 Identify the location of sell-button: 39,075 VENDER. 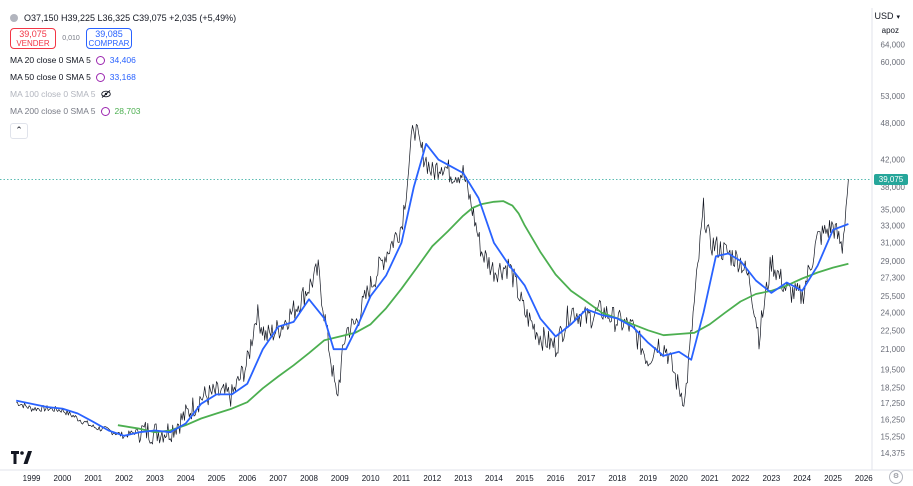
(33, 38).